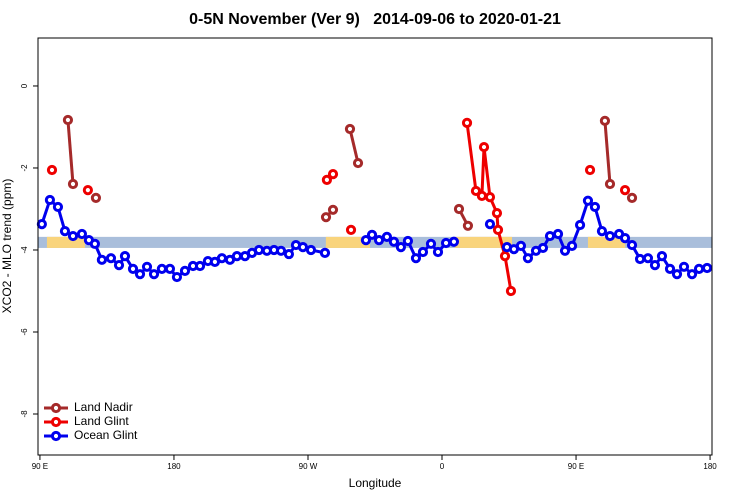 This screenshot has width=750, height=500. I want to click on y-tick-label: -4, so click(24, 250).